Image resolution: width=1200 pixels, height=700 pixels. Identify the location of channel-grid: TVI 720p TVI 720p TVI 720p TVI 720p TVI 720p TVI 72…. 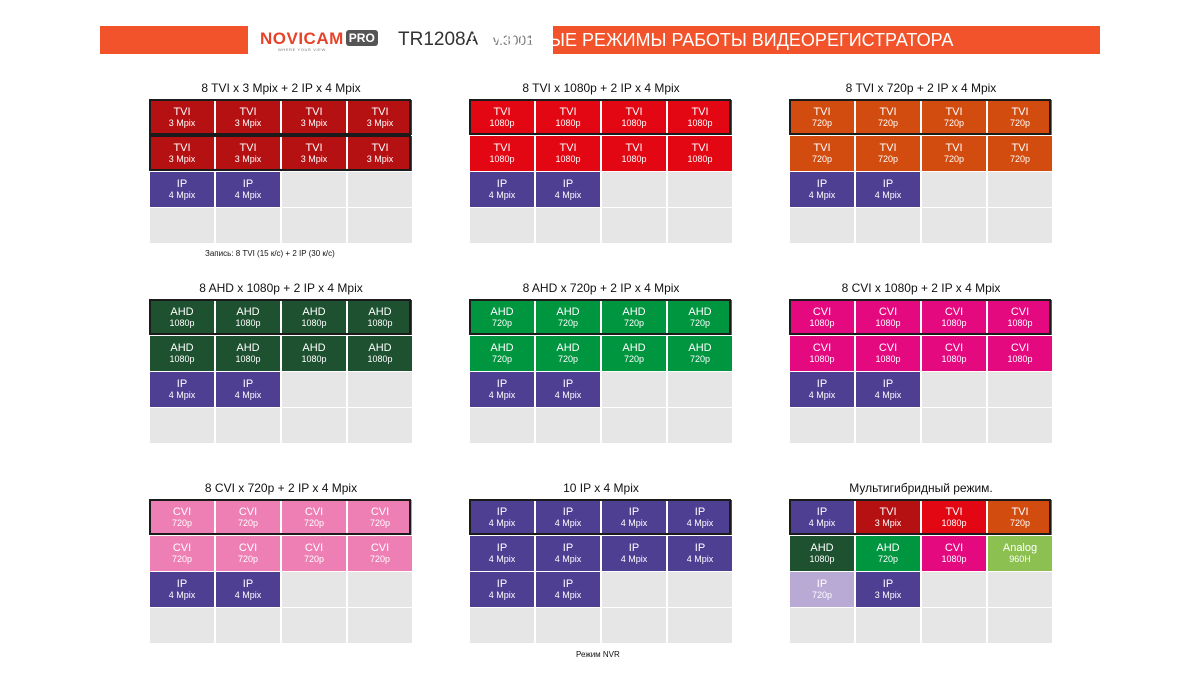
(920, 172).